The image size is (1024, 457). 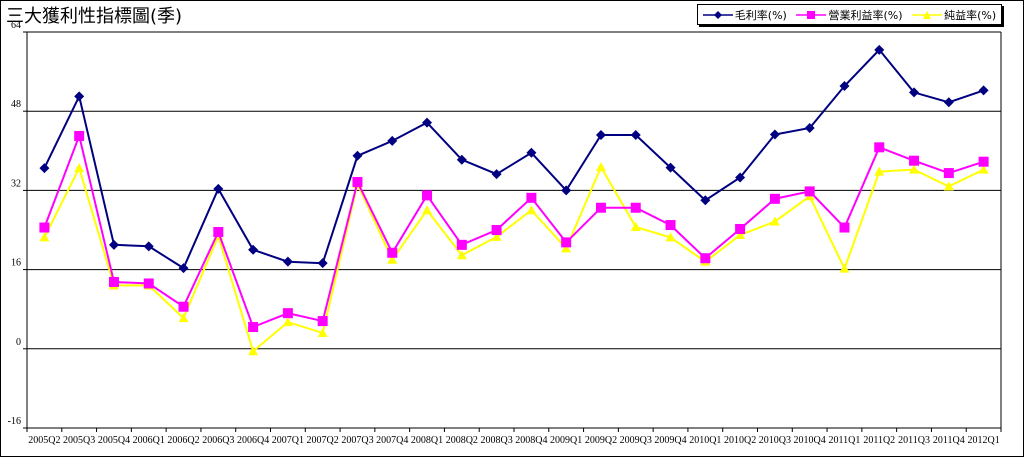 What do you see at coordinates (927, 14) in the screenshot?
I see `legend-marker-triangle-icon` at bounding box center [927, 14].